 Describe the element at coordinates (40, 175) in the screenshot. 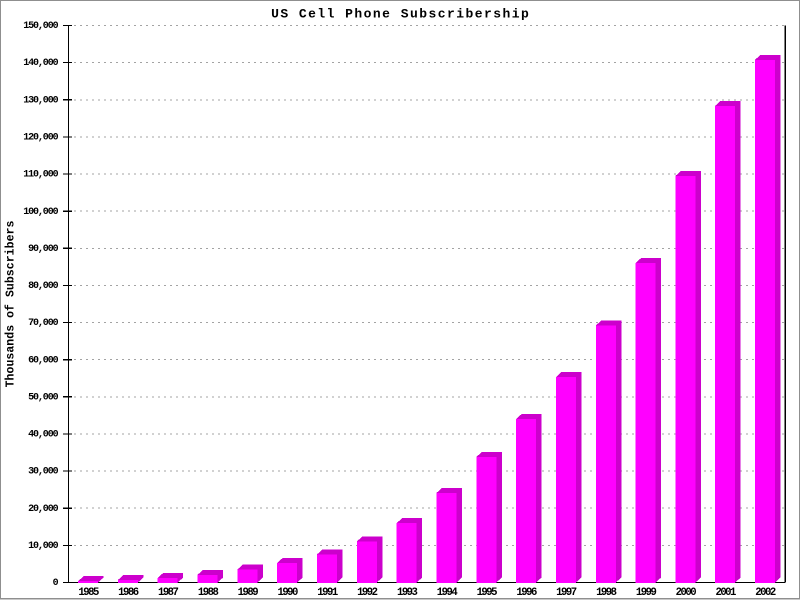

I see `svg-text: 110,000` at that location.